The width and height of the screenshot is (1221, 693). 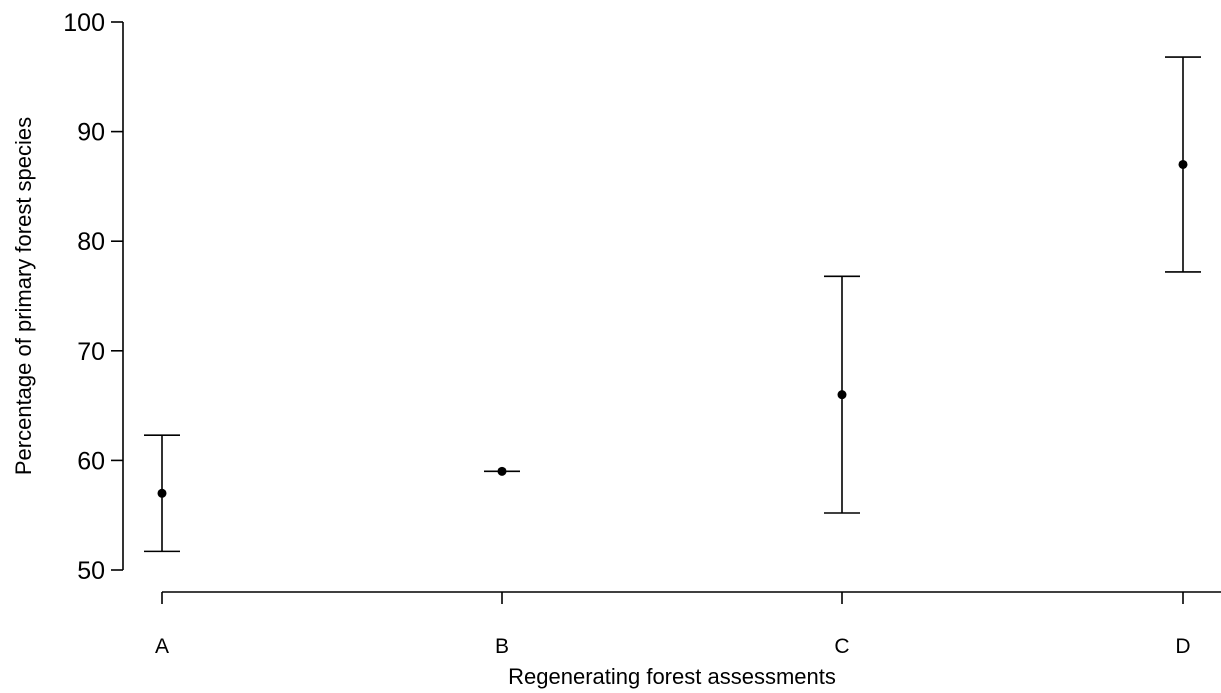 What do you see at coordinates (91, 461) in the screenshot?
I see `y-tick-label: 60` at bounding box center [91, 461].